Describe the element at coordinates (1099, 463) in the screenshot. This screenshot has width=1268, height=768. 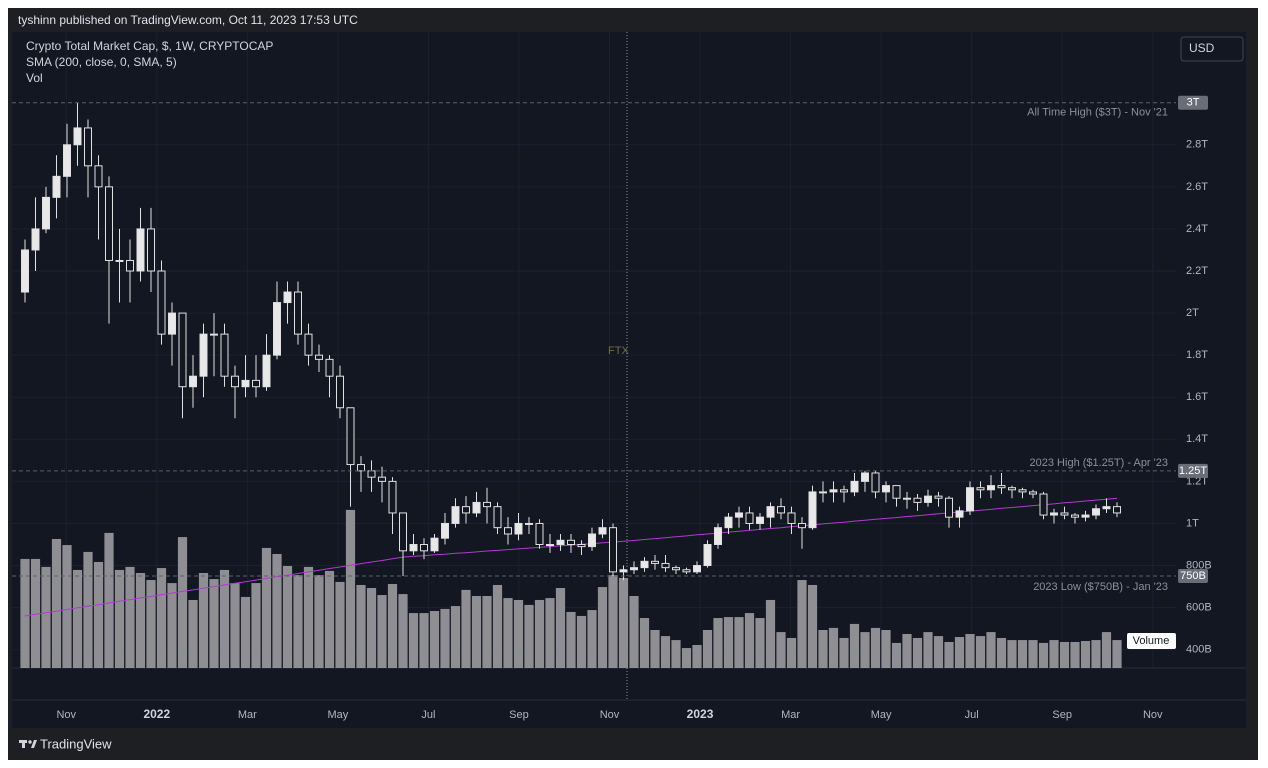
I see `level-note: 2023 High ($1.25T) - Apr '23` at that location.